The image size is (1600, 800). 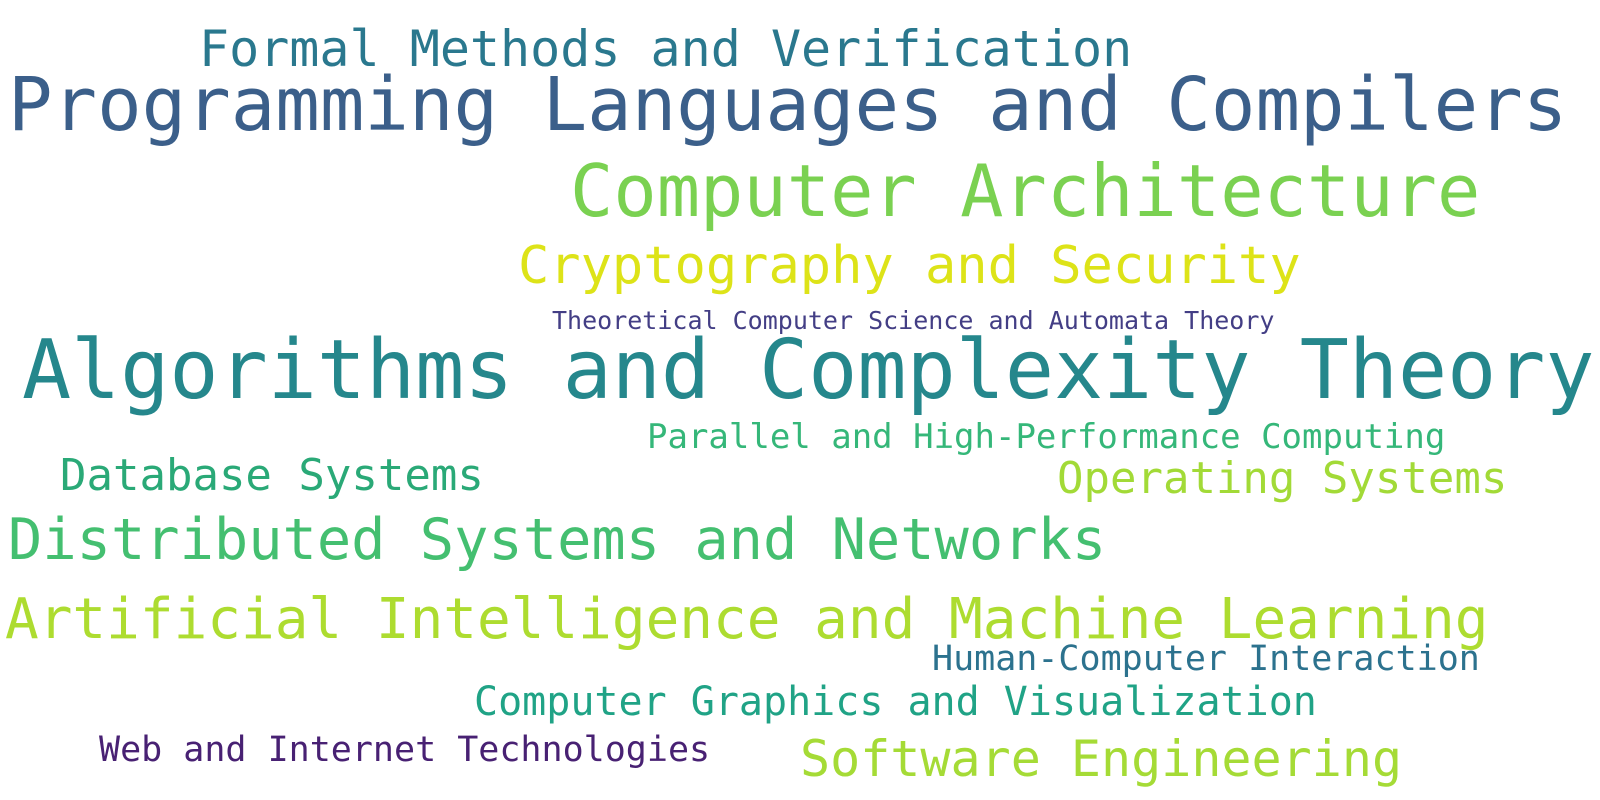 I want to click on word-computer-graphics: Computer Graphics and Visualization, so click(x=895, y=702).